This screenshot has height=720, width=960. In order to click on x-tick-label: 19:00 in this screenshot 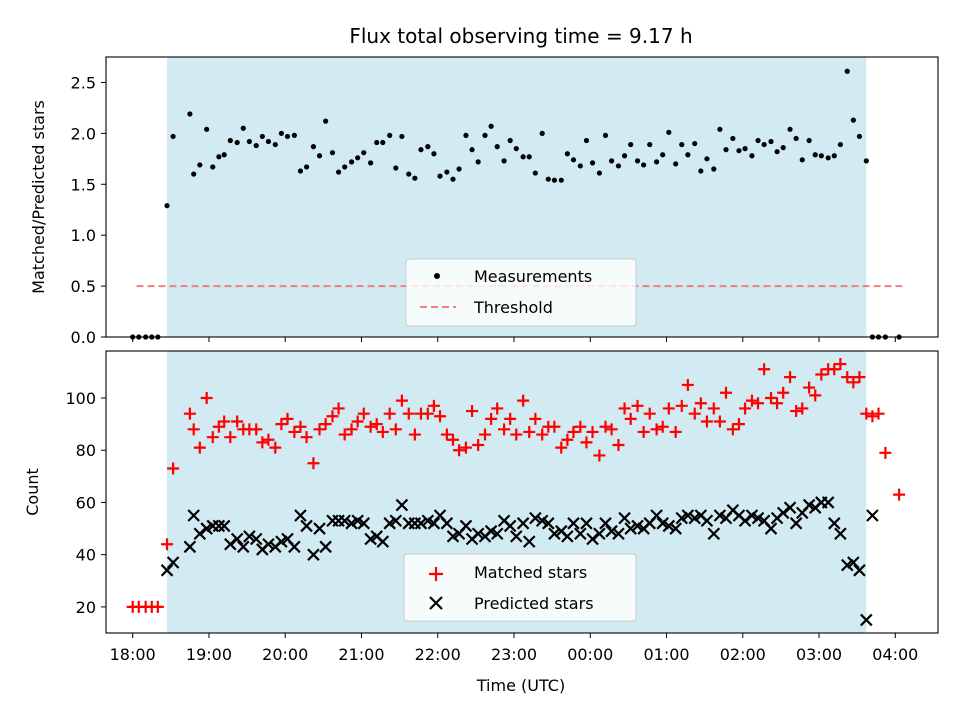, I will do `click(209, 654)`.